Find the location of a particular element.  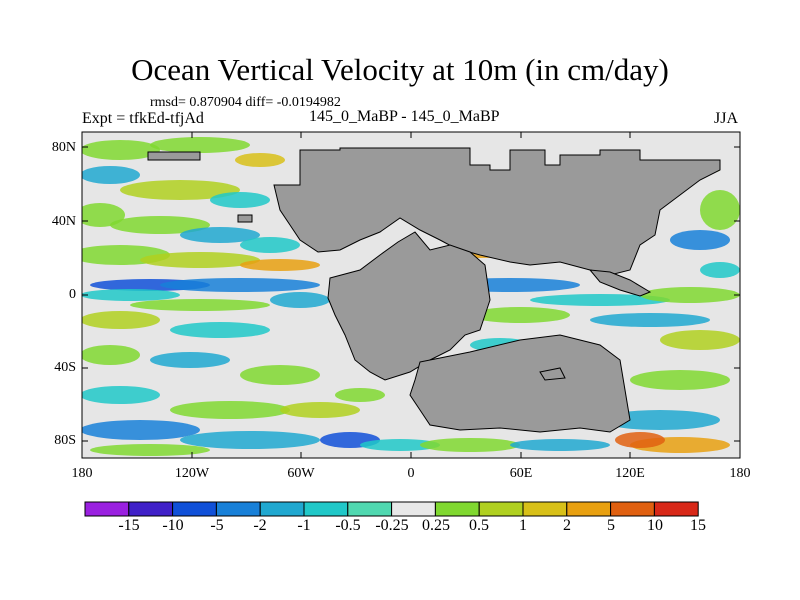

y-tick-label: 80N is located at coordinates (63, 147).